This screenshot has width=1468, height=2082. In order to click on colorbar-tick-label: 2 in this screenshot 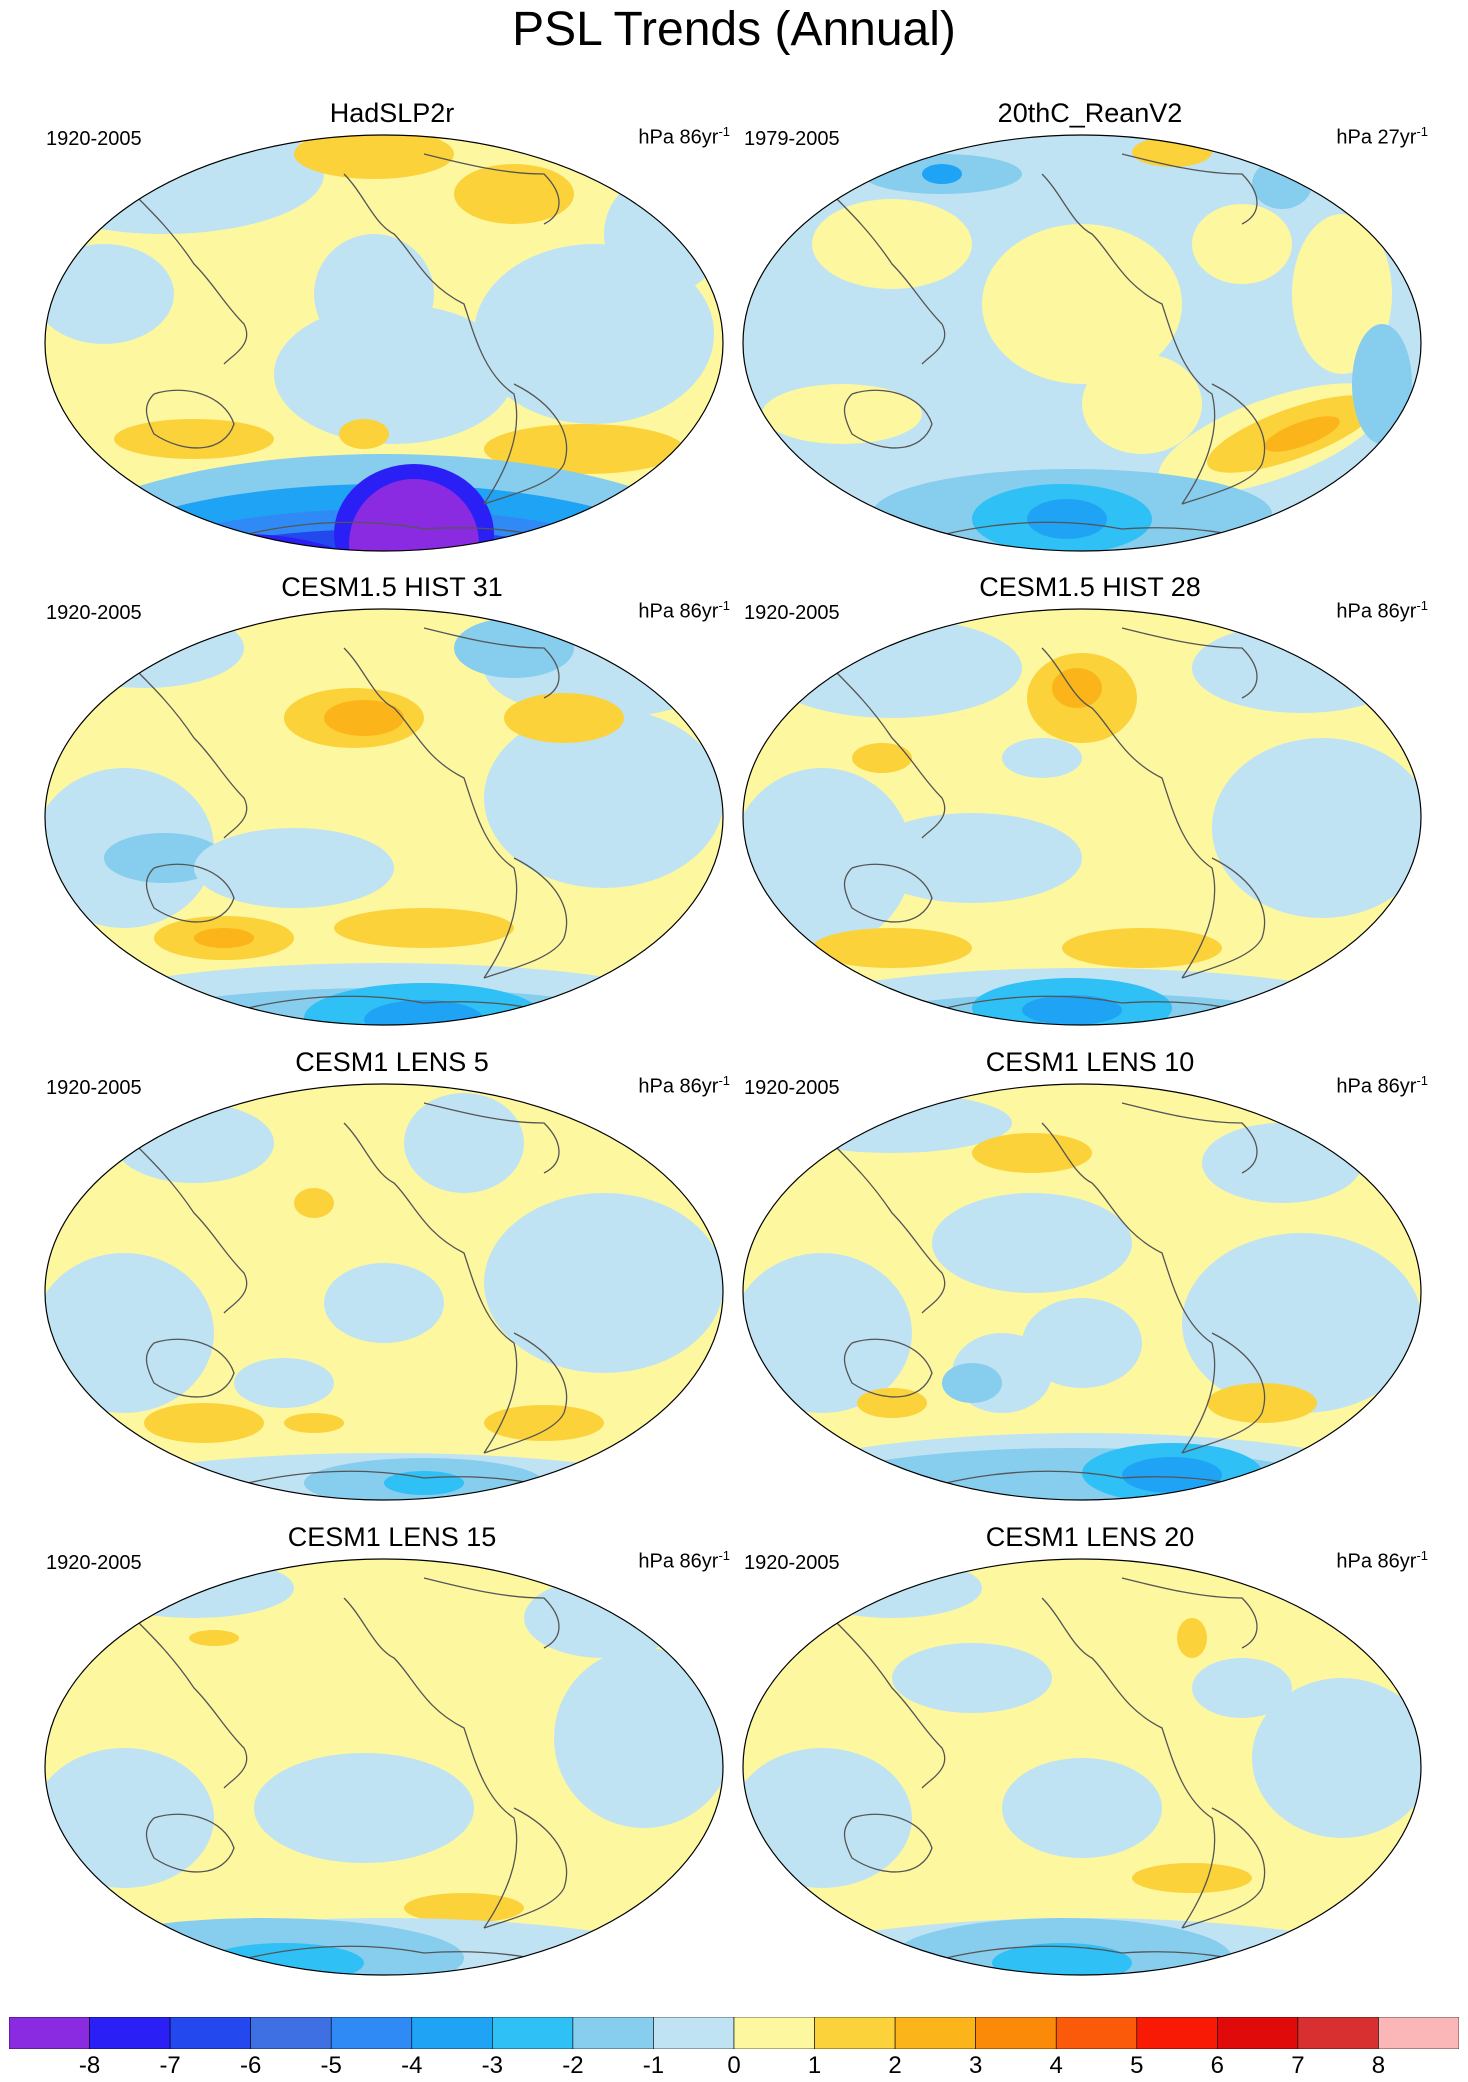, I will do `click(895, 2065)`.